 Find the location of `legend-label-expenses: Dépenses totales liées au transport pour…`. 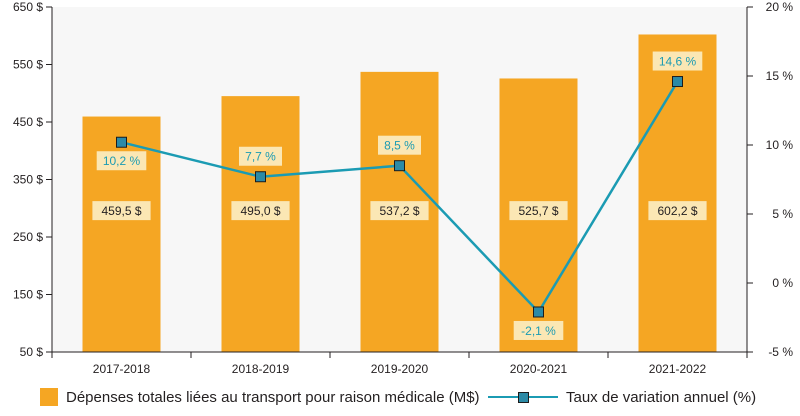

legend-label-expenses: Dépenses totales liées au transport pour… is located at coordinates (273, 397).